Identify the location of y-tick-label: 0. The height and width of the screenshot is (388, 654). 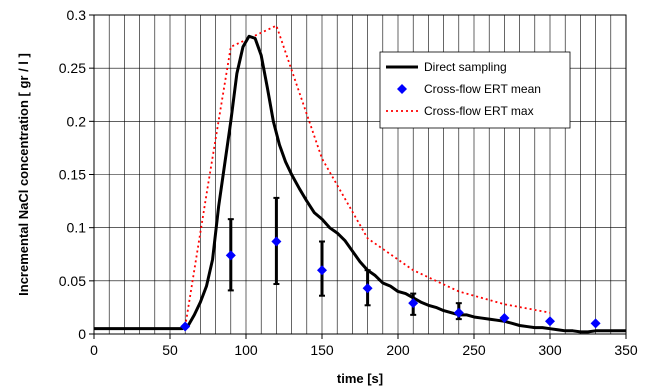
(82, 334).